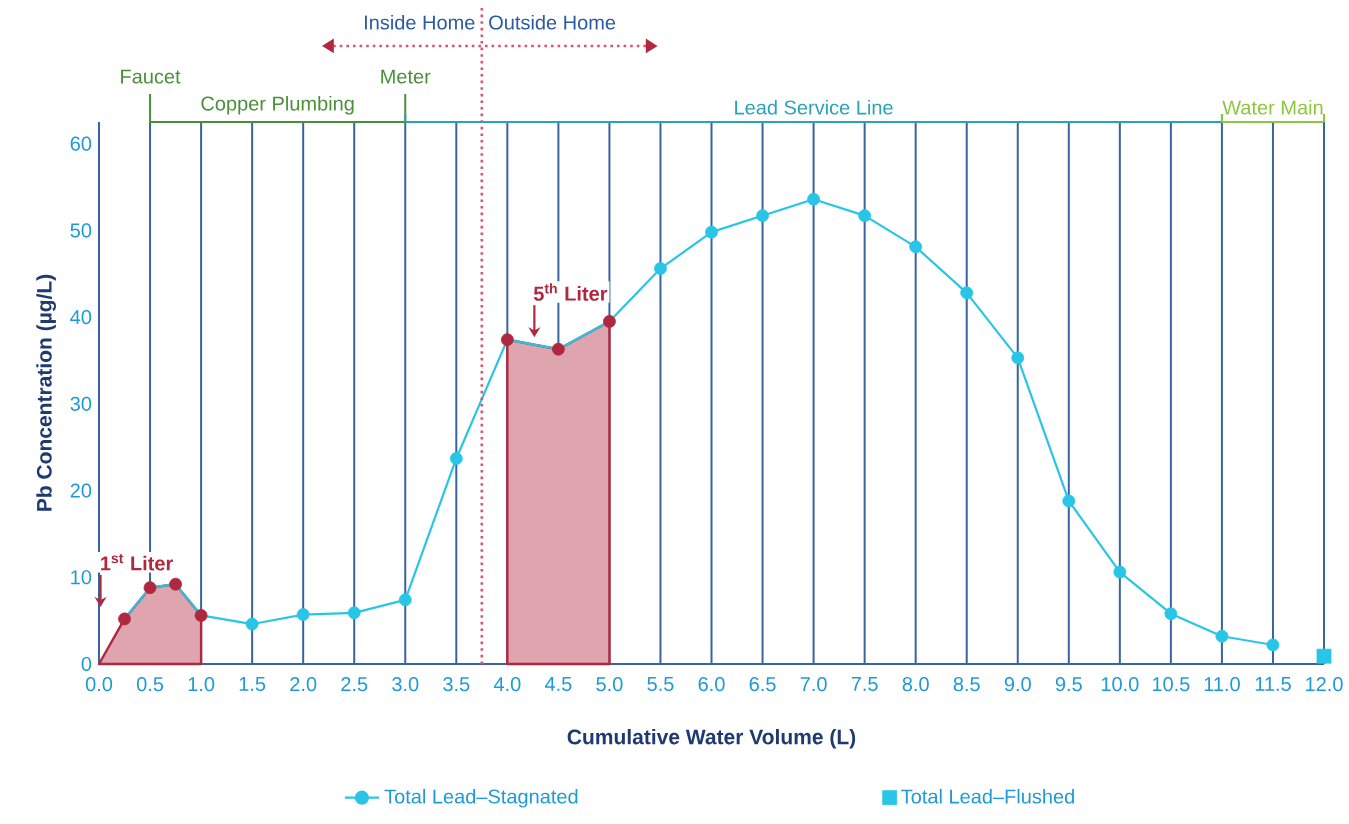 The width and height of the screenshot is (1349, 824). Describe the element at coordinates (558, 684) in the screenshot. I see `x-tick-label: 4.5` at that location.